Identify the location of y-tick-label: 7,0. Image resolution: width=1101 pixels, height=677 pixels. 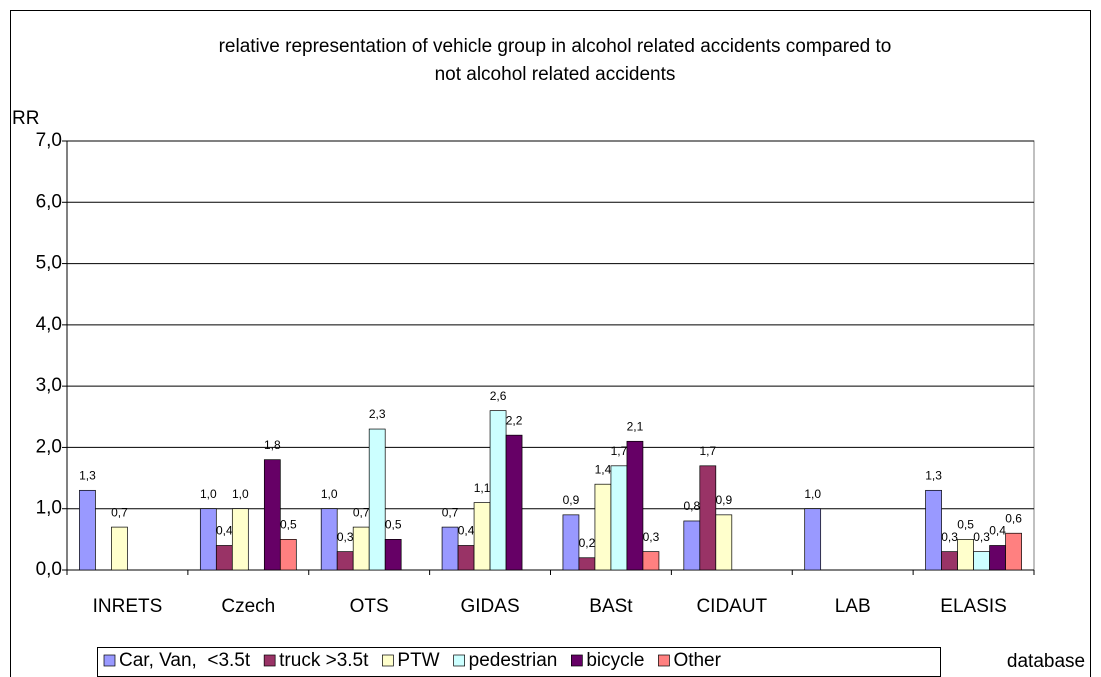
(49, 140).